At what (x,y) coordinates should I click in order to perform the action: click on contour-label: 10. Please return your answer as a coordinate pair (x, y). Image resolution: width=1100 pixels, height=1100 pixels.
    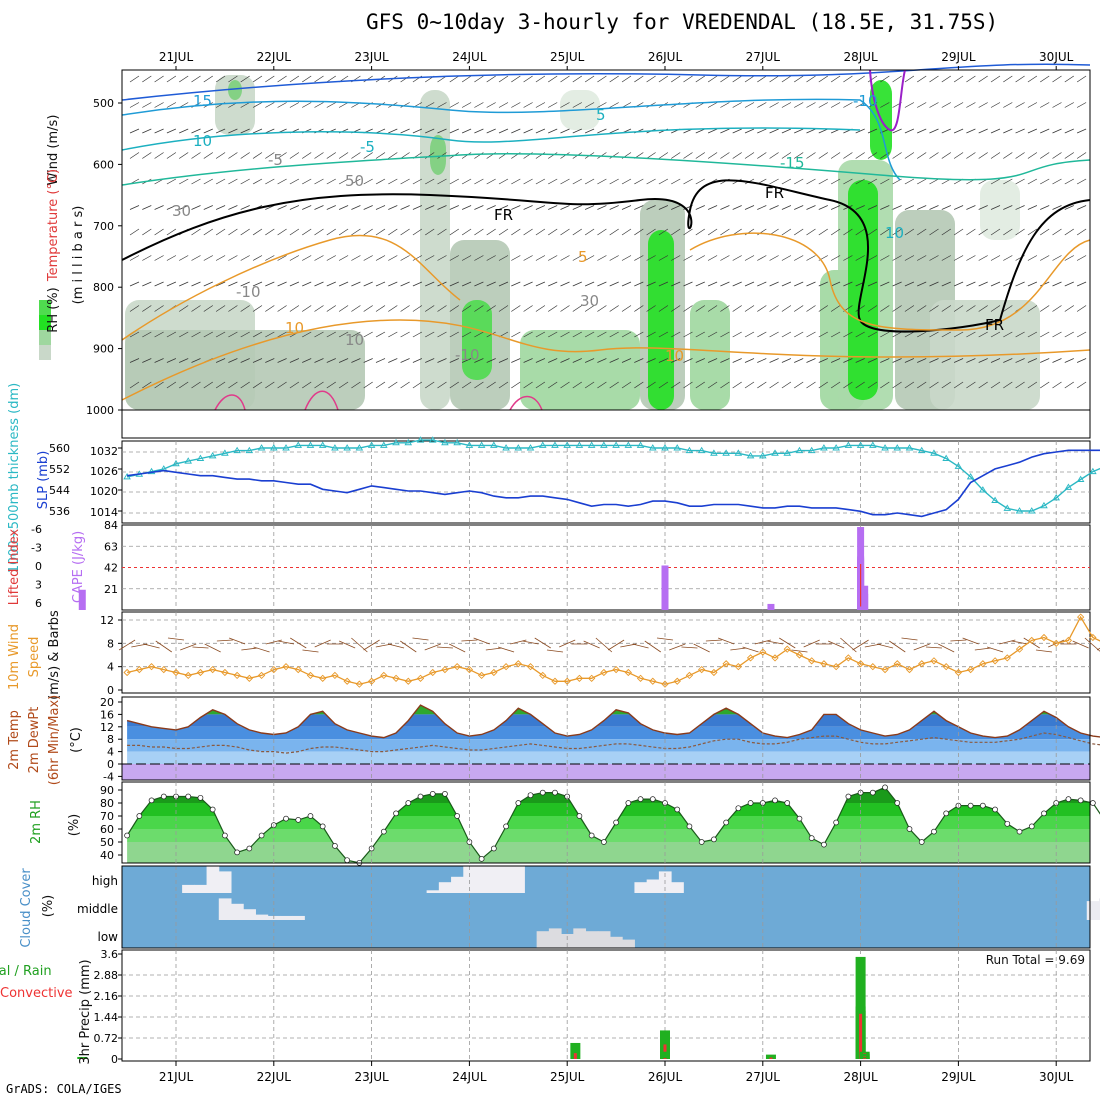
    Looking at the image, I should click on (894, 233).